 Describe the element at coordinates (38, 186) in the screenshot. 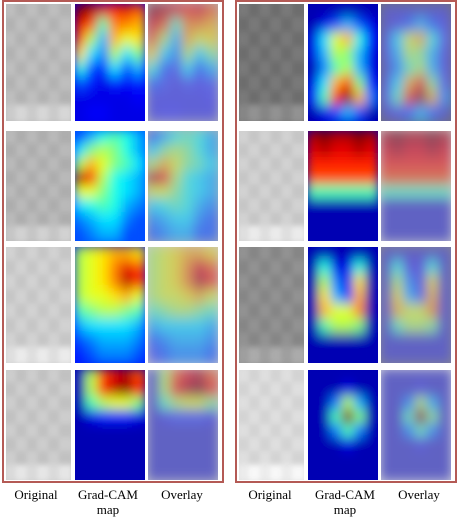

I see `left-row2-original-image` at that location.